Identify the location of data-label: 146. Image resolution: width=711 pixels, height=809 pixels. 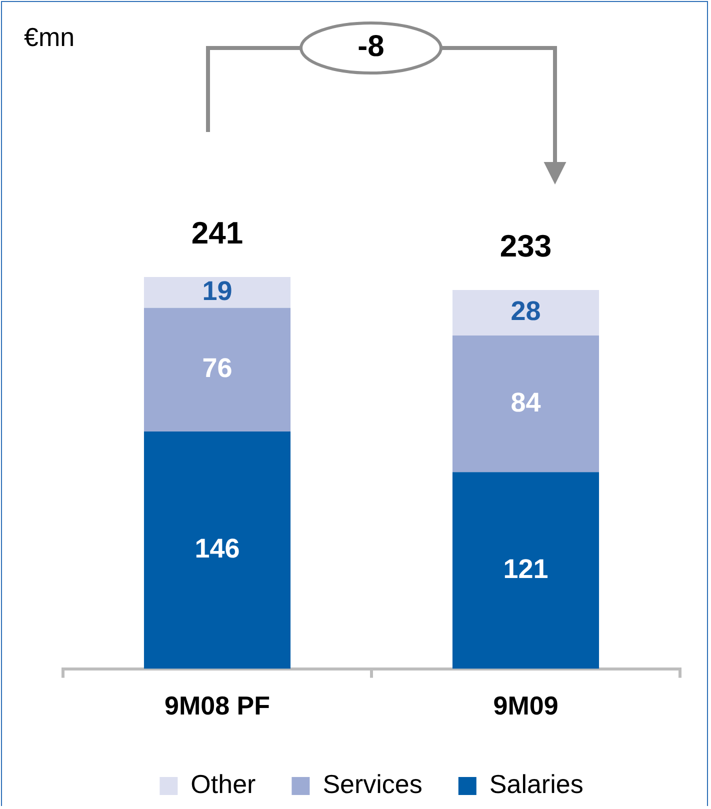
(217, 549).